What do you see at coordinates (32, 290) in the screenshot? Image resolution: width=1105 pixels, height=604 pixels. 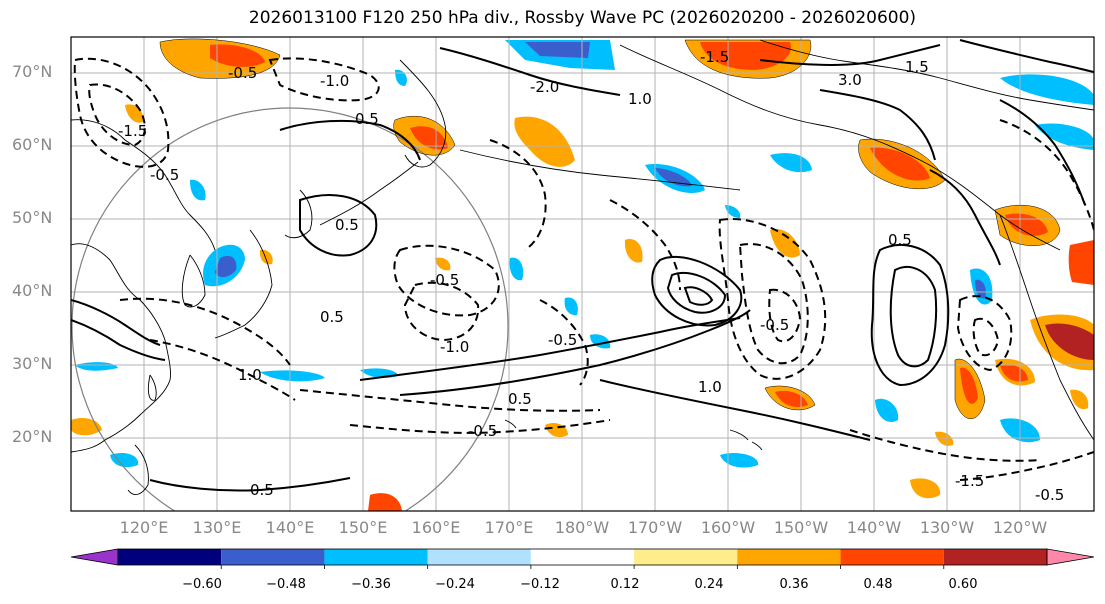 I see `lat-label-40n: 40°N` at bounding box center [32, 290].